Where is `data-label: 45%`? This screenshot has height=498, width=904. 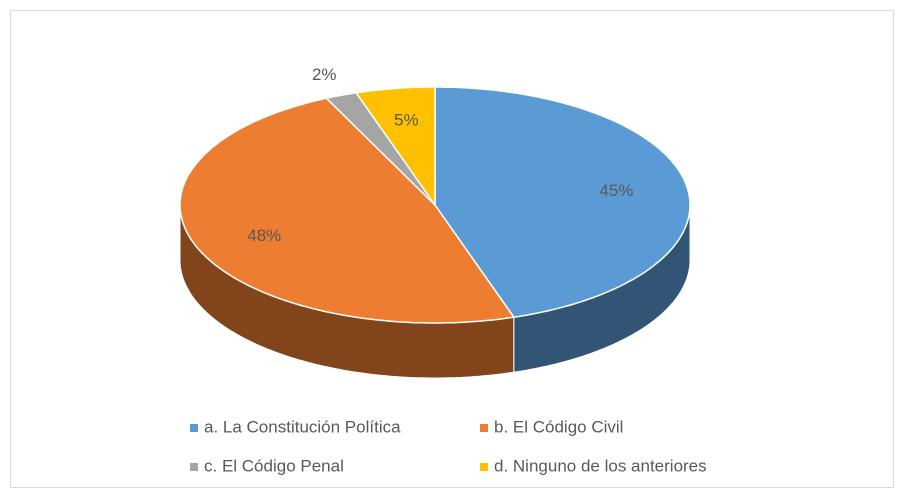
data-label: 45% is located at coordinates (616, 190).